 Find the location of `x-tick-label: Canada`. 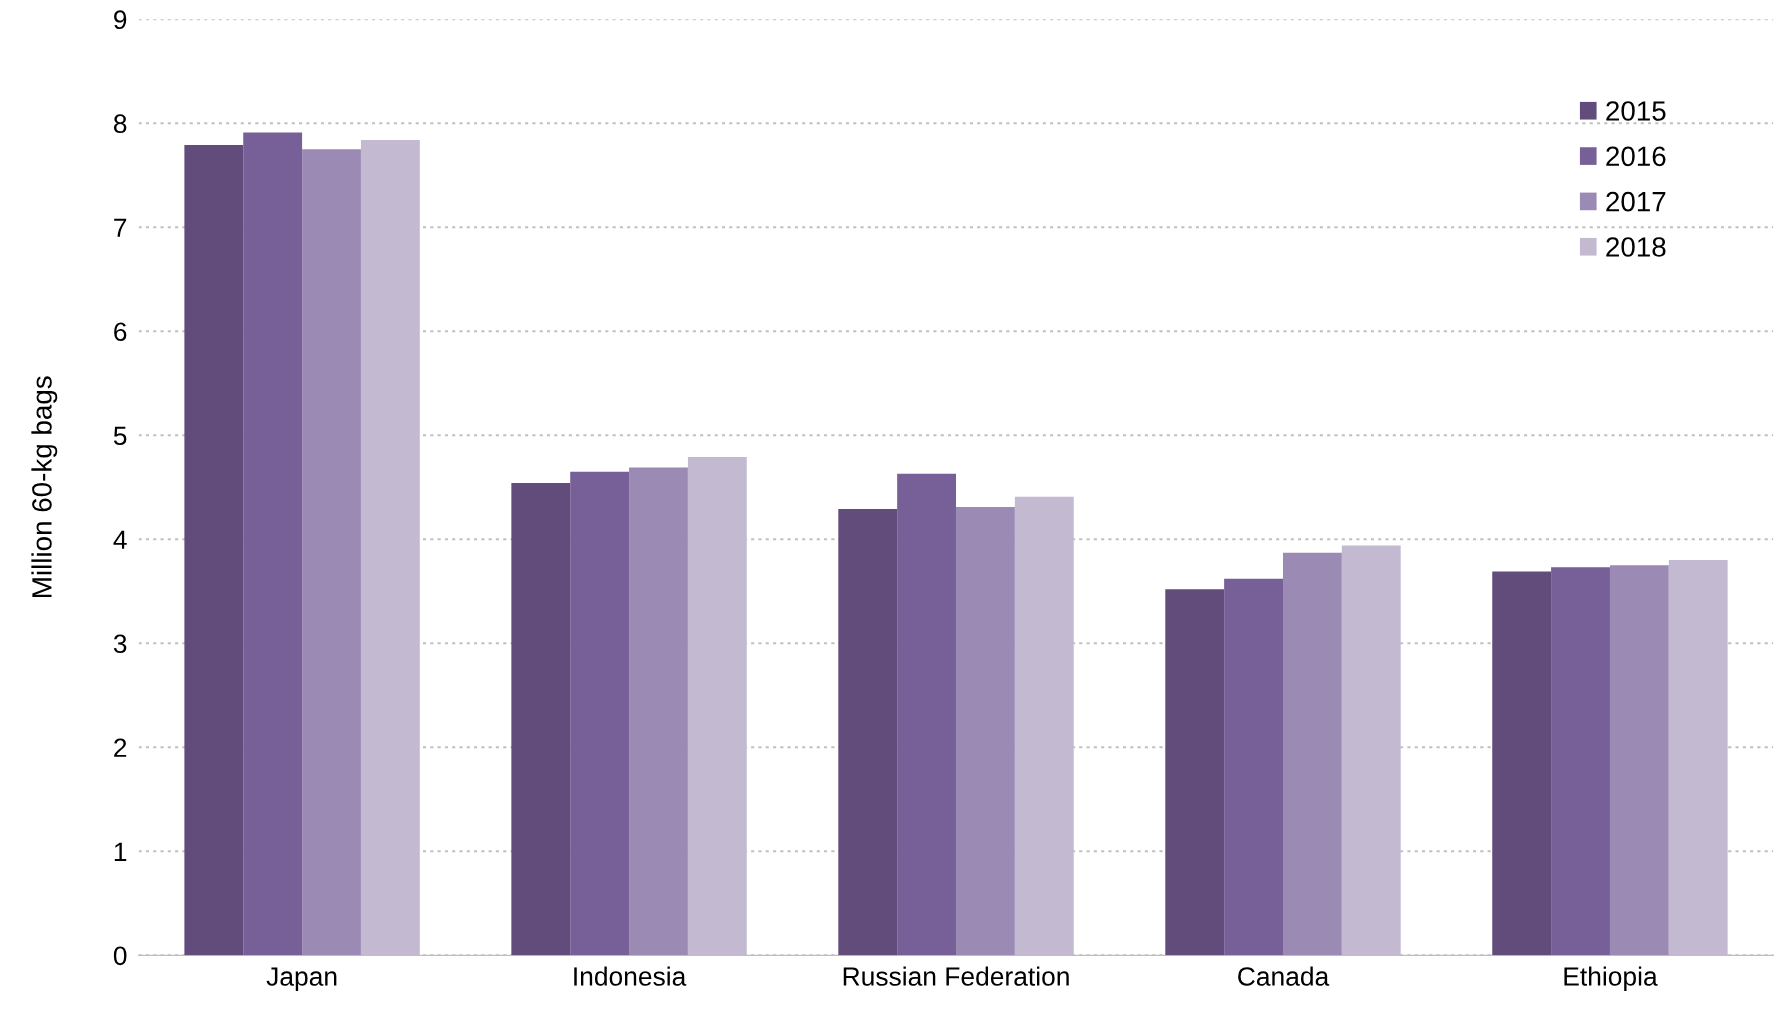

x-tick-label: Canada is located at coordinates (1284, 976).